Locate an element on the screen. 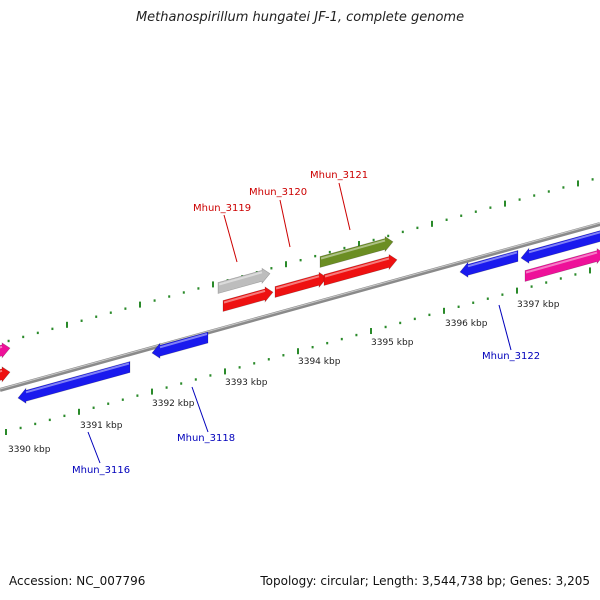  gene-arrow-mhun-3116-highlight is located at coordinates (77, 378).